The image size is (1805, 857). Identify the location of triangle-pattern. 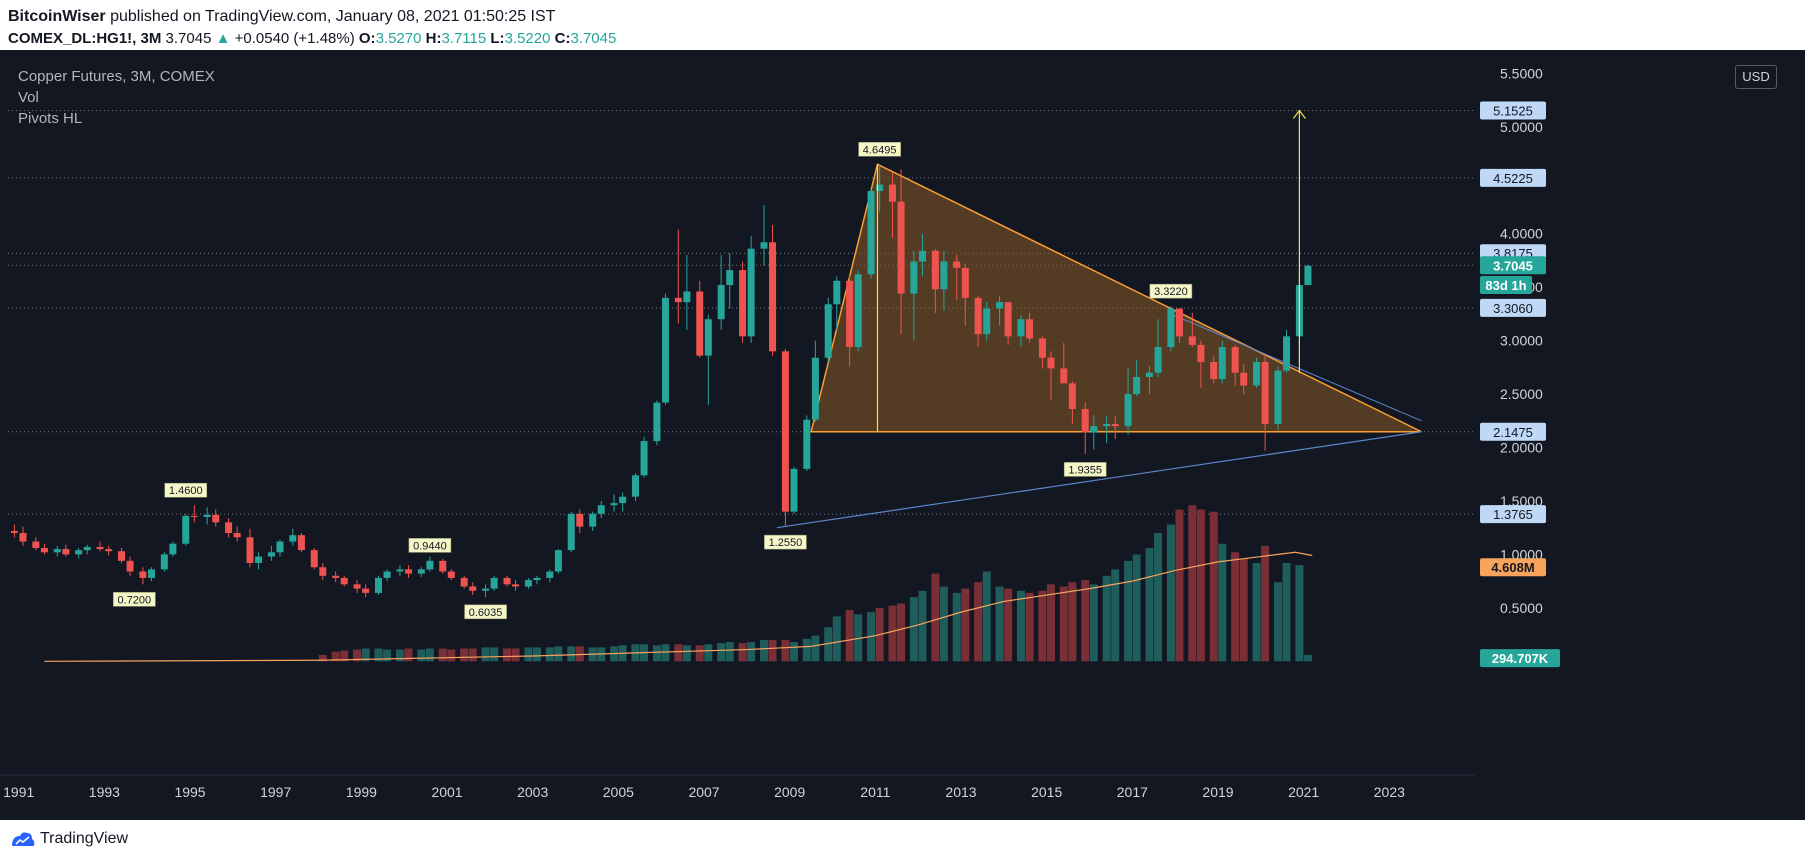
(1116, 298).